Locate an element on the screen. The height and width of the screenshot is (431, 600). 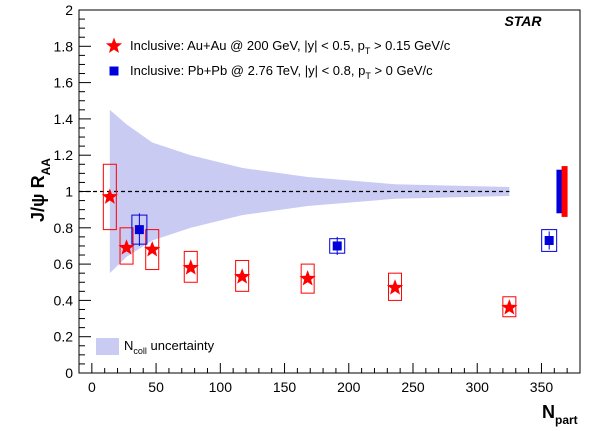
y-tick-label: 2 is located at coordinates (69, 10).